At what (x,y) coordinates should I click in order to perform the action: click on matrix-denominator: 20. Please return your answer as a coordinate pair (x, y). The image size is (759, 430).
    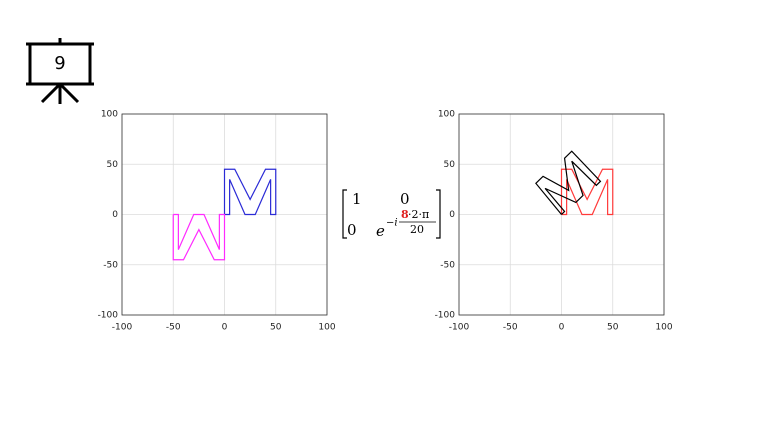
    Looking at the image, I should click on (417, 229).